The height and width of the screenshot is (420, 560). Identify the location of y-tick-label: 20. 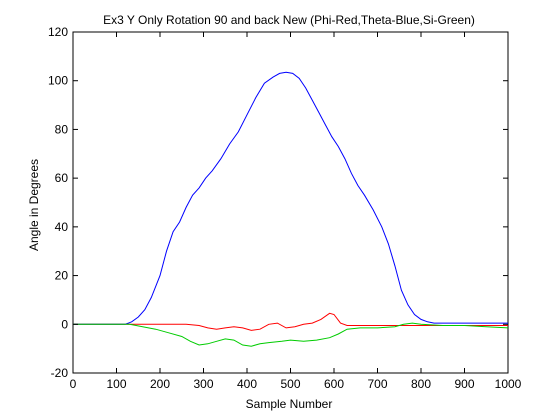
(62, 276).